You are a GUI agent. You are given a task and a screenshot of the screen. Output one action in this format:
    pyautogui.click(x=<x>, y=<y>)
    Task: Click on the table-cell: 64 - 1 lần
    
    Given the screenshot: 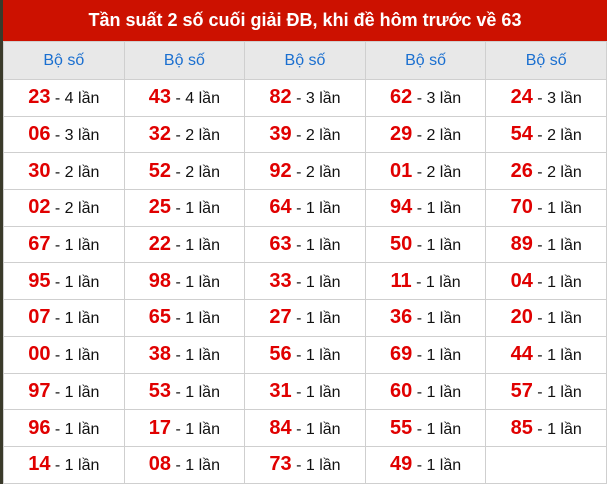 What is the action you would take?
    pyautogui.click(x=305, y=208)
    